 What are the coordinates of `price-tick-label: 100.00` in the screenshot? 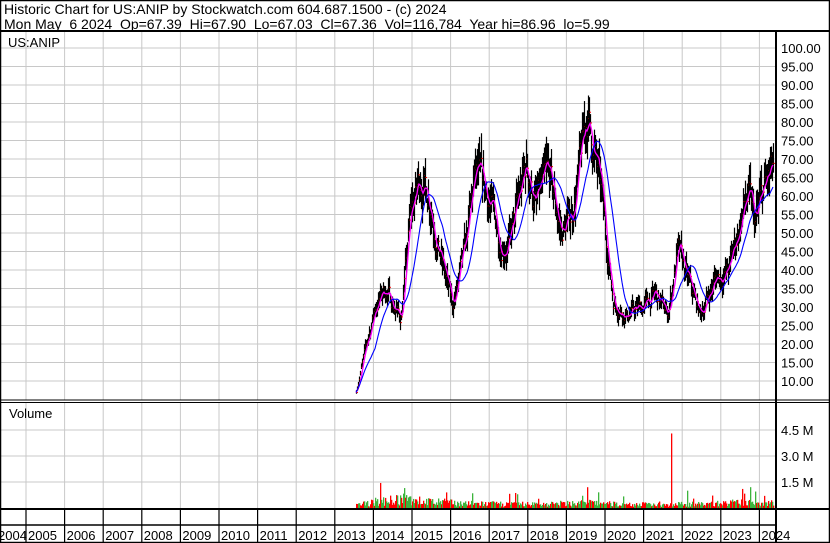 It's located at (801, 48).